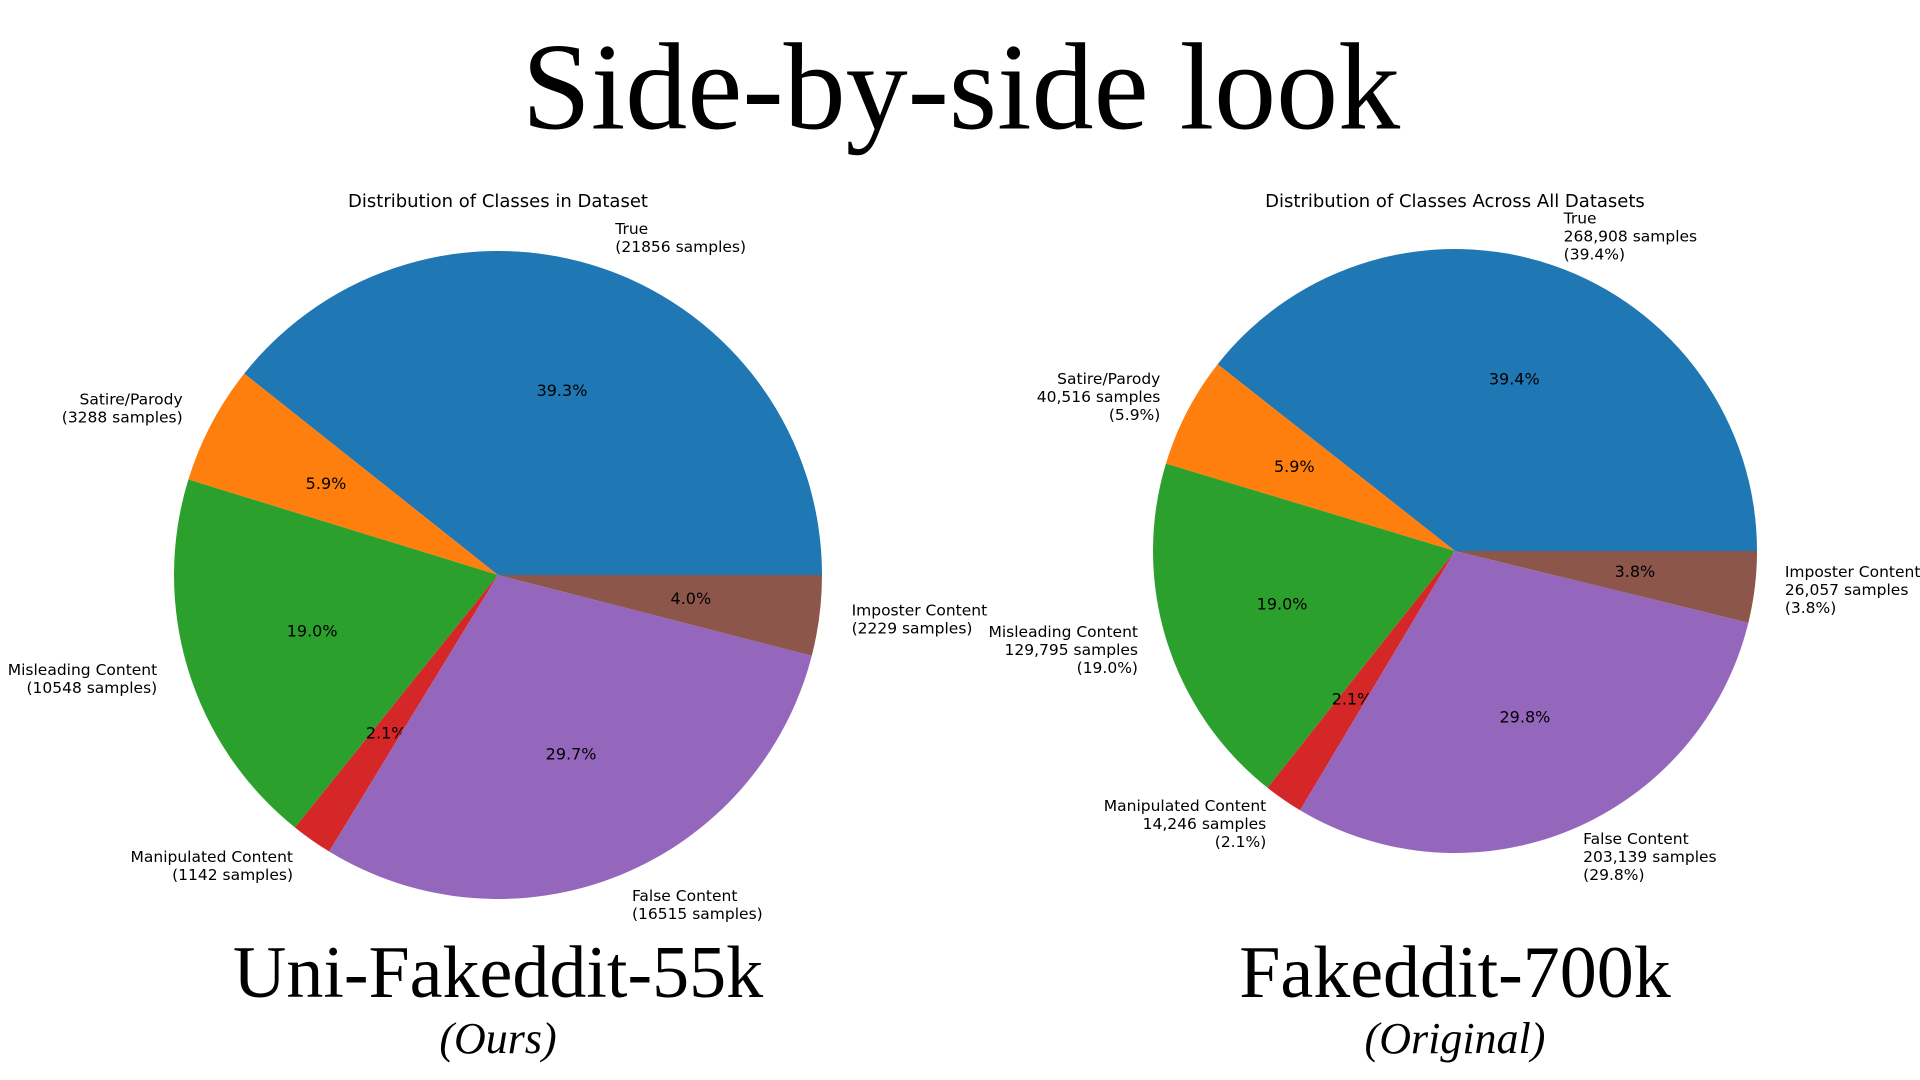 This screenshot has width=1920, height=1080. What do you see at coordinates (691, 598) in the screenshot?
I see `percent-label: 4.0%` at bounding box center [691, 598].